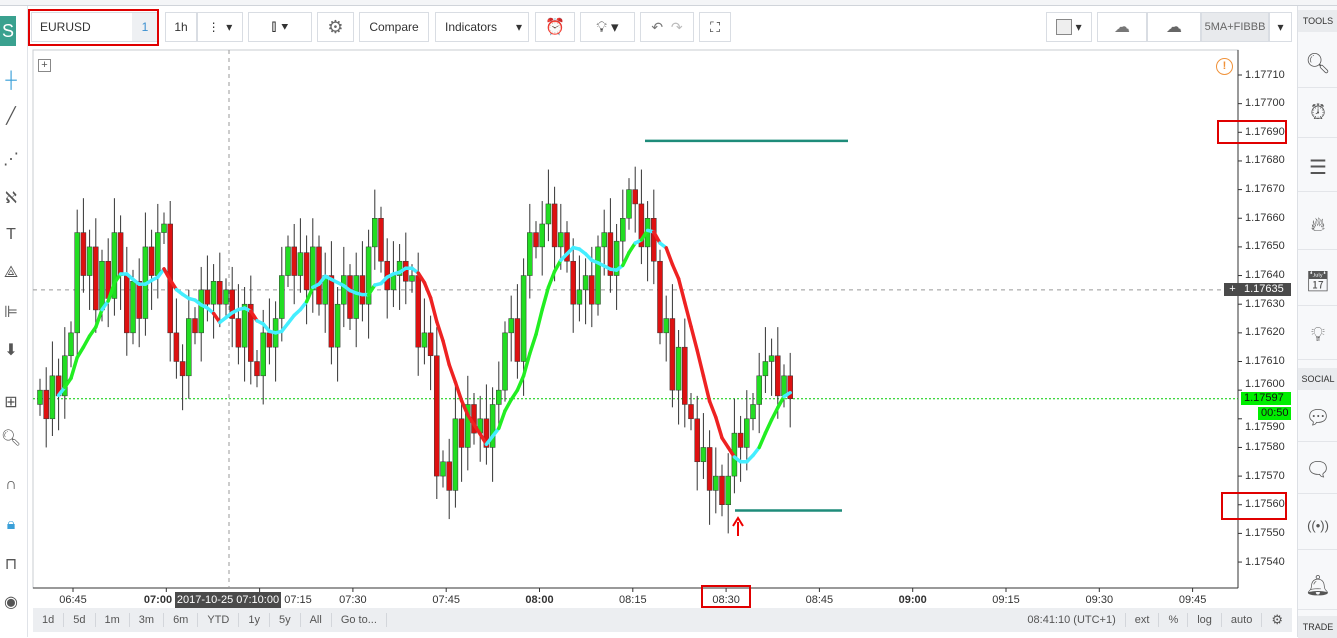  I want to click on indicators-button: Indicators ▾, so click(482, 27).